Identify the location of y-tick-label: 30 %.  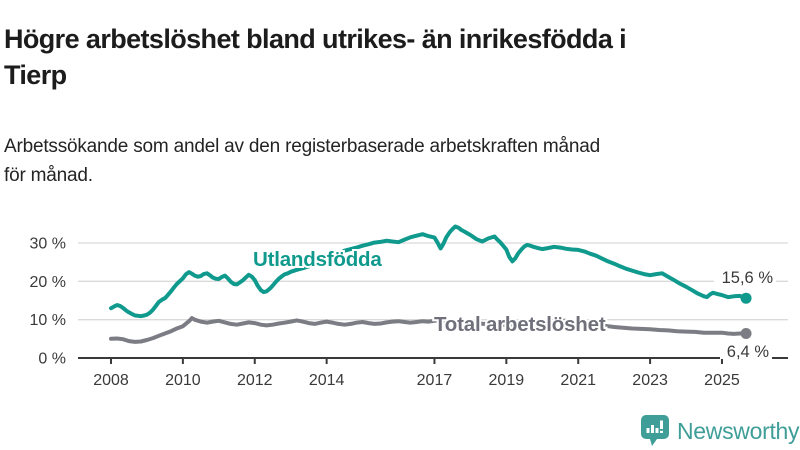
(48, 244).